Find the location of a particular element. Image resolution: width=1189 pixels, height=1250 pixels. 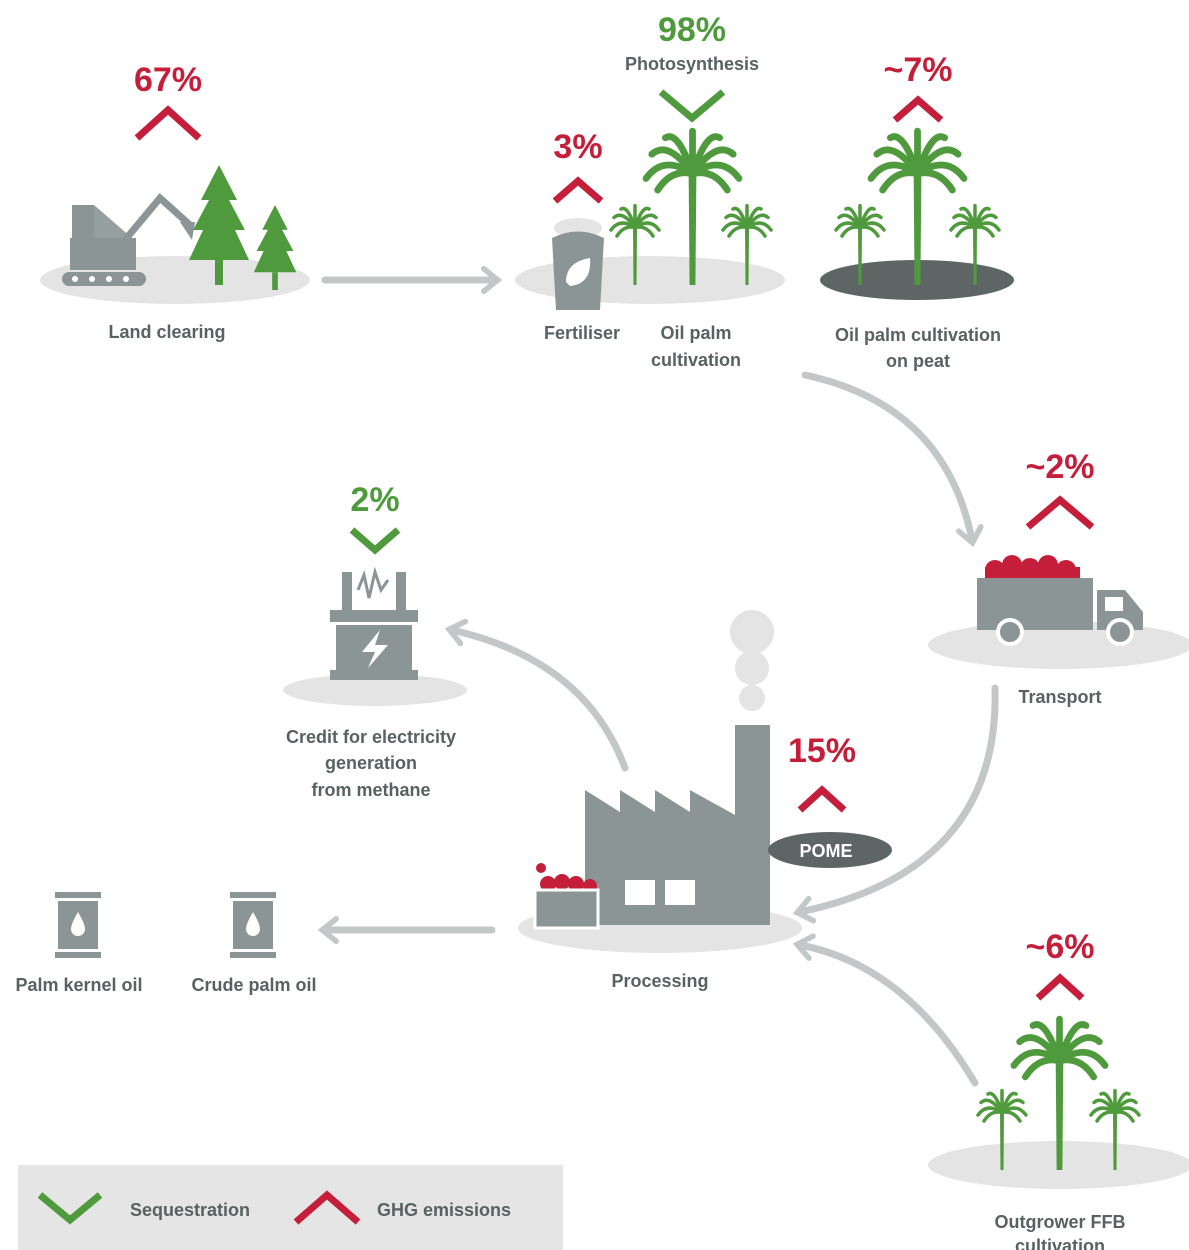

fertiliser-bag is located at coordinates (578, 264).